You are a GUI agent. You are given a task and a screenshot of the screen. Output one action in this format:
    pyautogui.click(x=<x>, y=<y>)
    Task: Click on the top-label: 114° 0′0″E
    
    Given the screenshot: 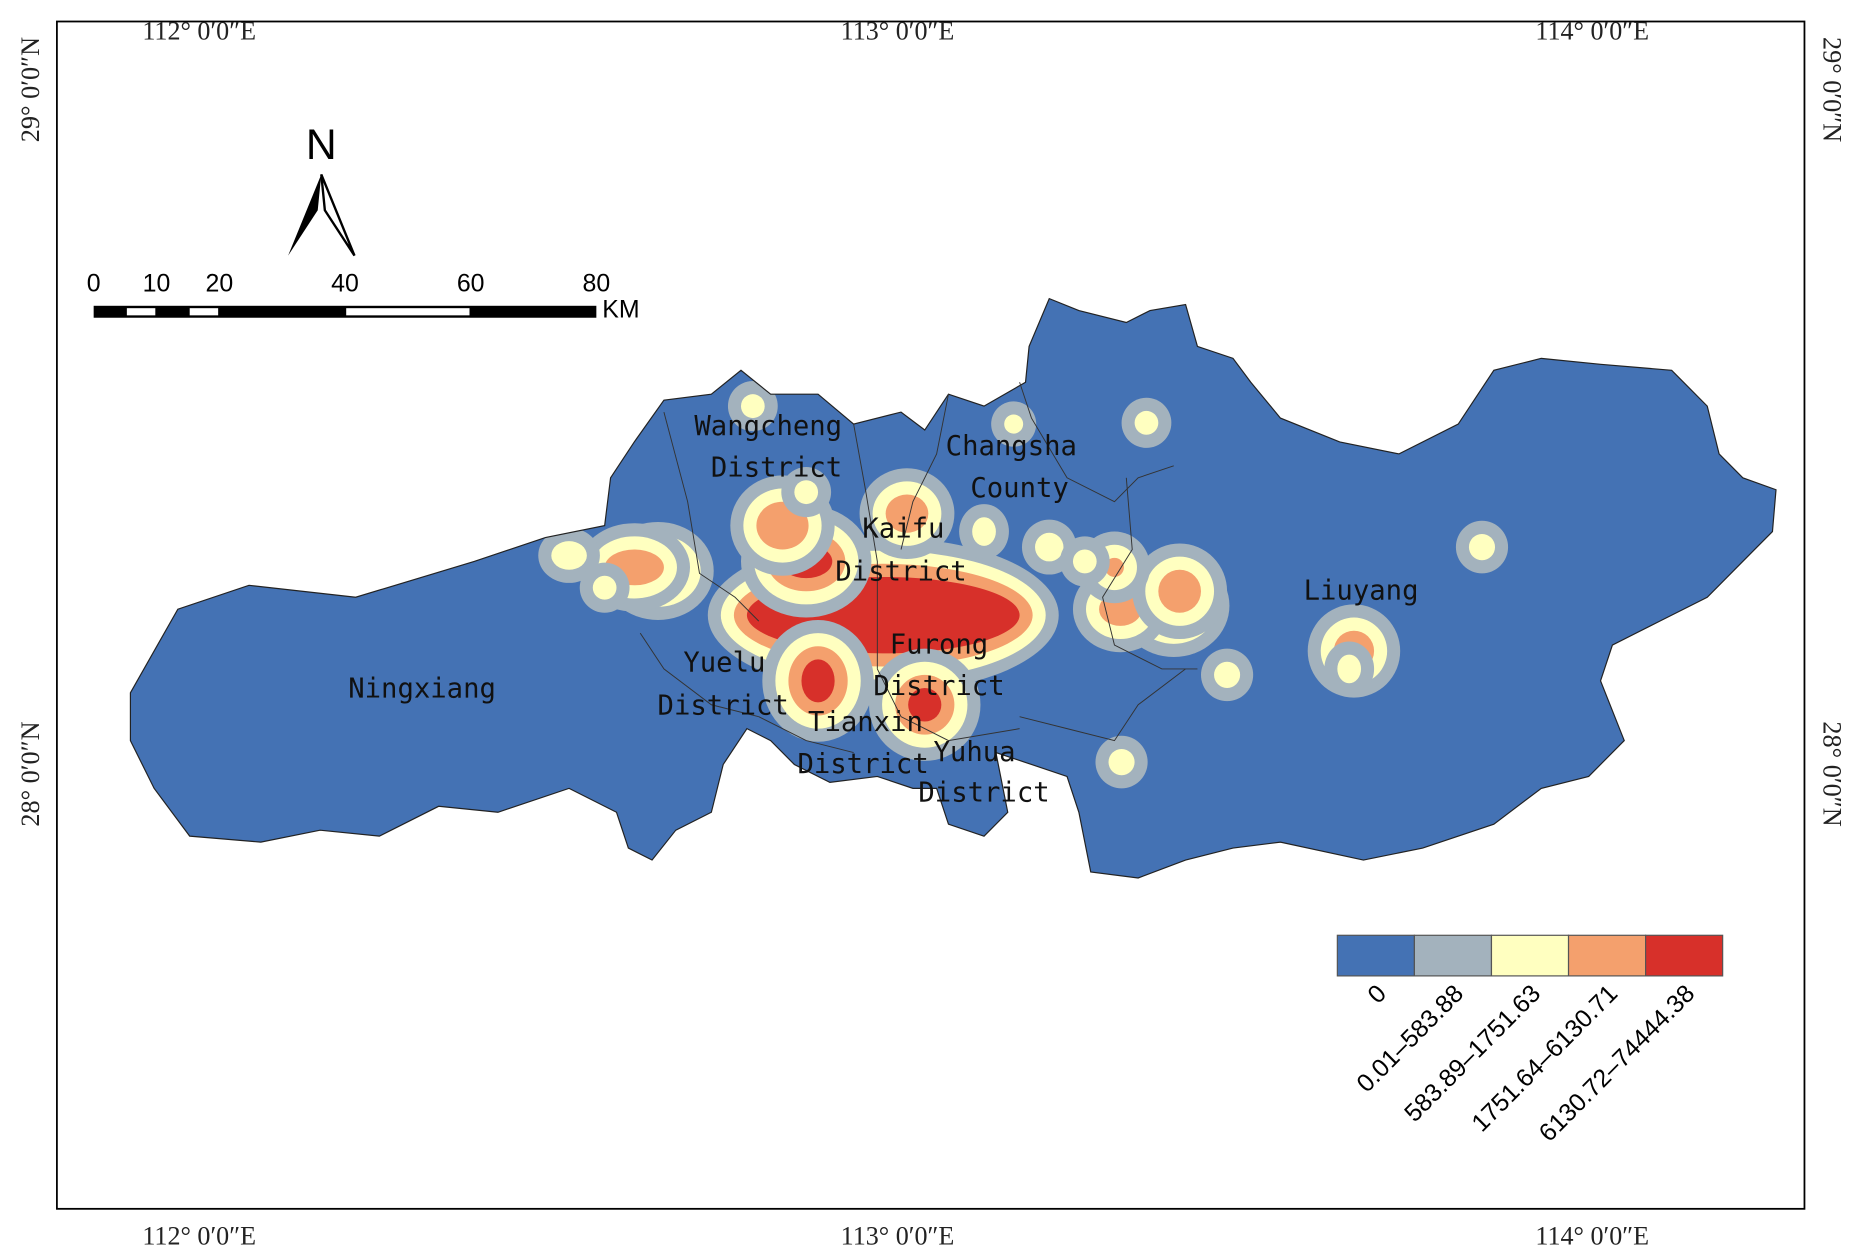 What is the action you would take?
    pyautogui.click(x=1592, y=30)
    